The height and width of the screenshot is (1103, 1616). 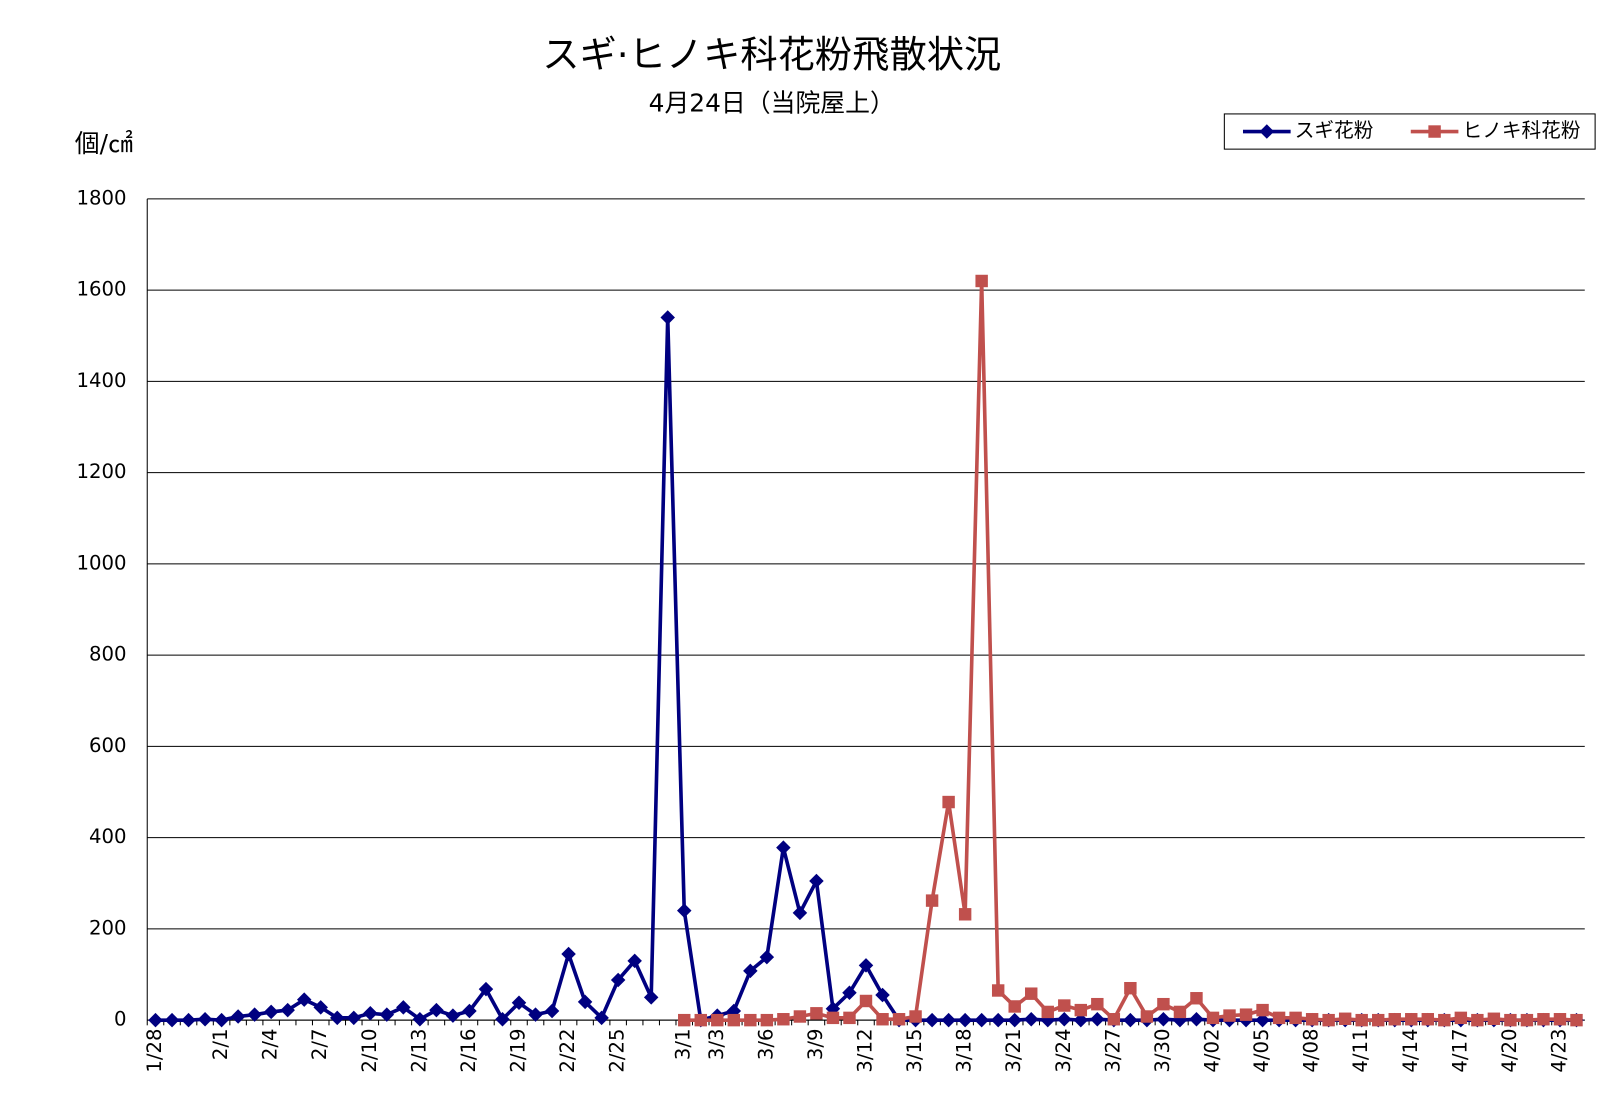 What do you see at coordinates (108, 745) in the screenshot?
I see `y-tick-label: 600` at bounding box center [108, 745].